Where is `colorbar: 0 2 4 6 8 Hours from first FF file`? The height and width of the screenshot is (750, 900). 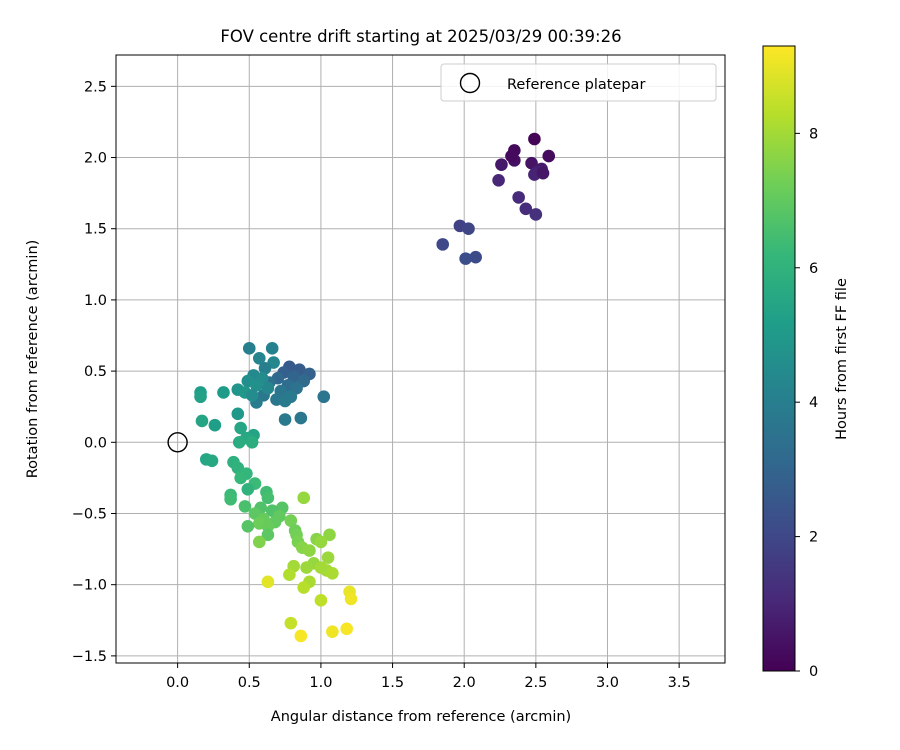 colorbar: 0 2 4 6 8 Hours from first FF file is located at coordinates (806, 362).